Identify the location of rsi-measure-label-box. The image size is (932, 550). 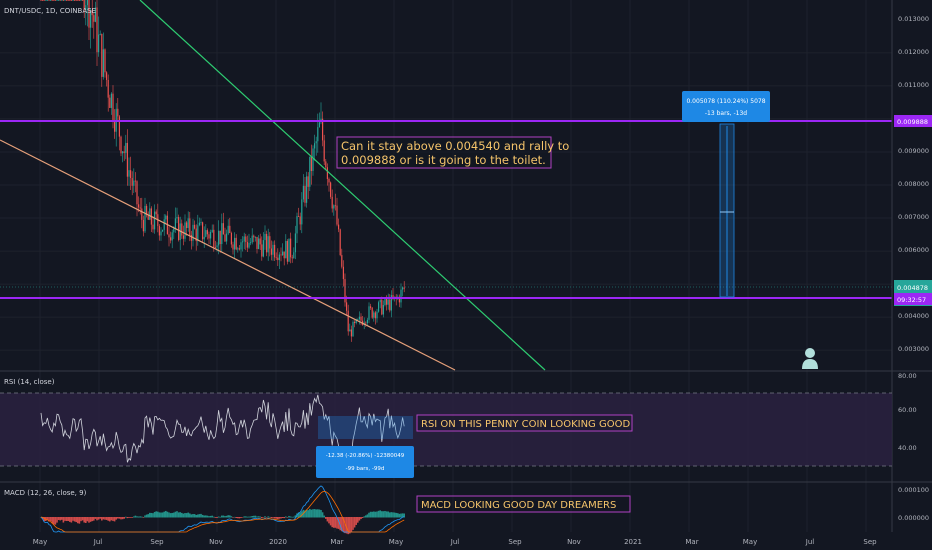
(365, 462).